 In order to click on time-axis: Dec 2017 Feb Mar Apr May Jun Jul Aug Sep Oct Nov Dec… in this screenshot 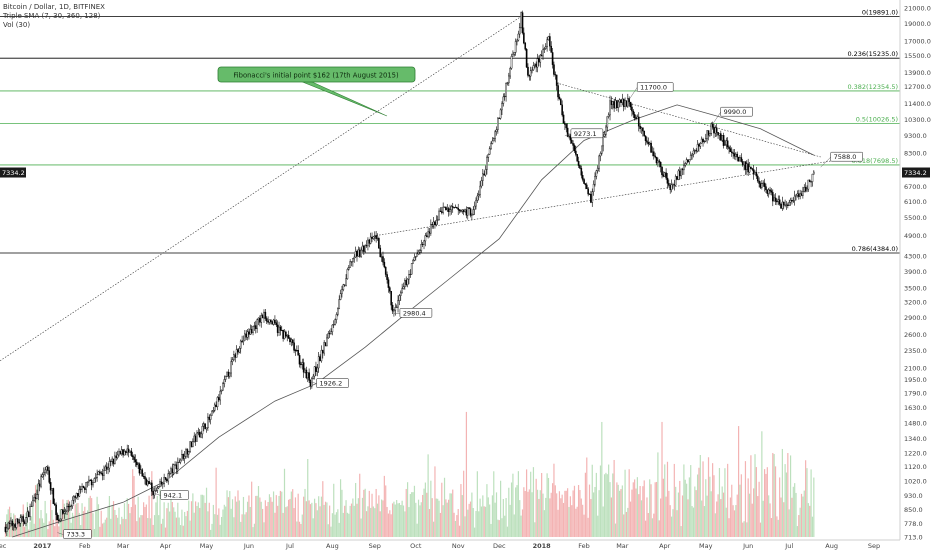, I will do `click(440, 546)`.